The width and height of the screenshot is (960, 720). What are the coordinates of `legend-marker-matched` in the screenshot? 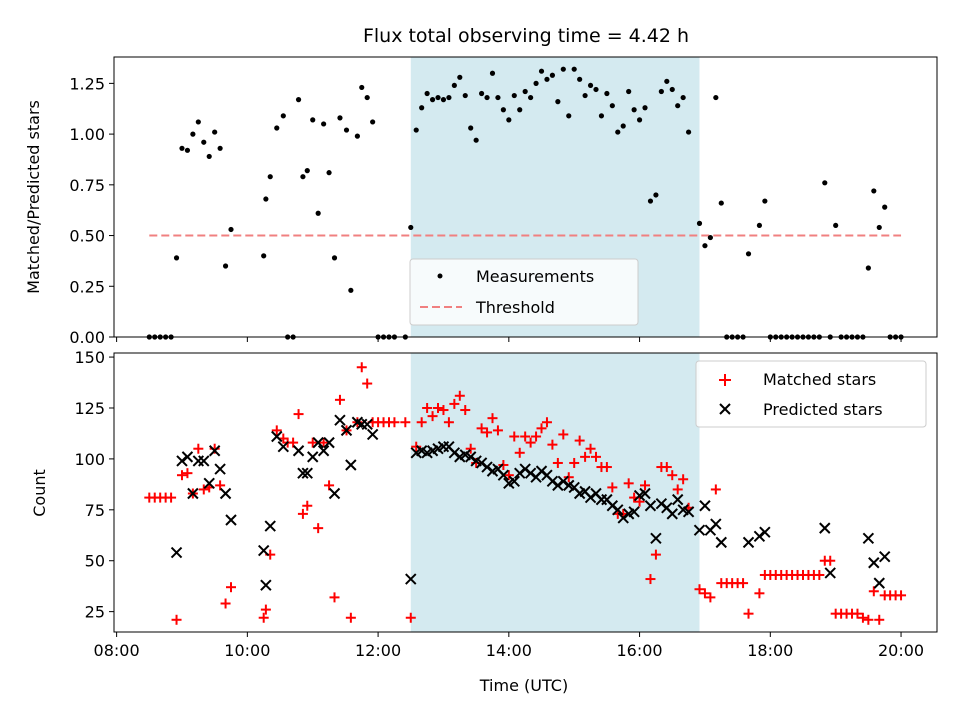 It's located at (725, 380).